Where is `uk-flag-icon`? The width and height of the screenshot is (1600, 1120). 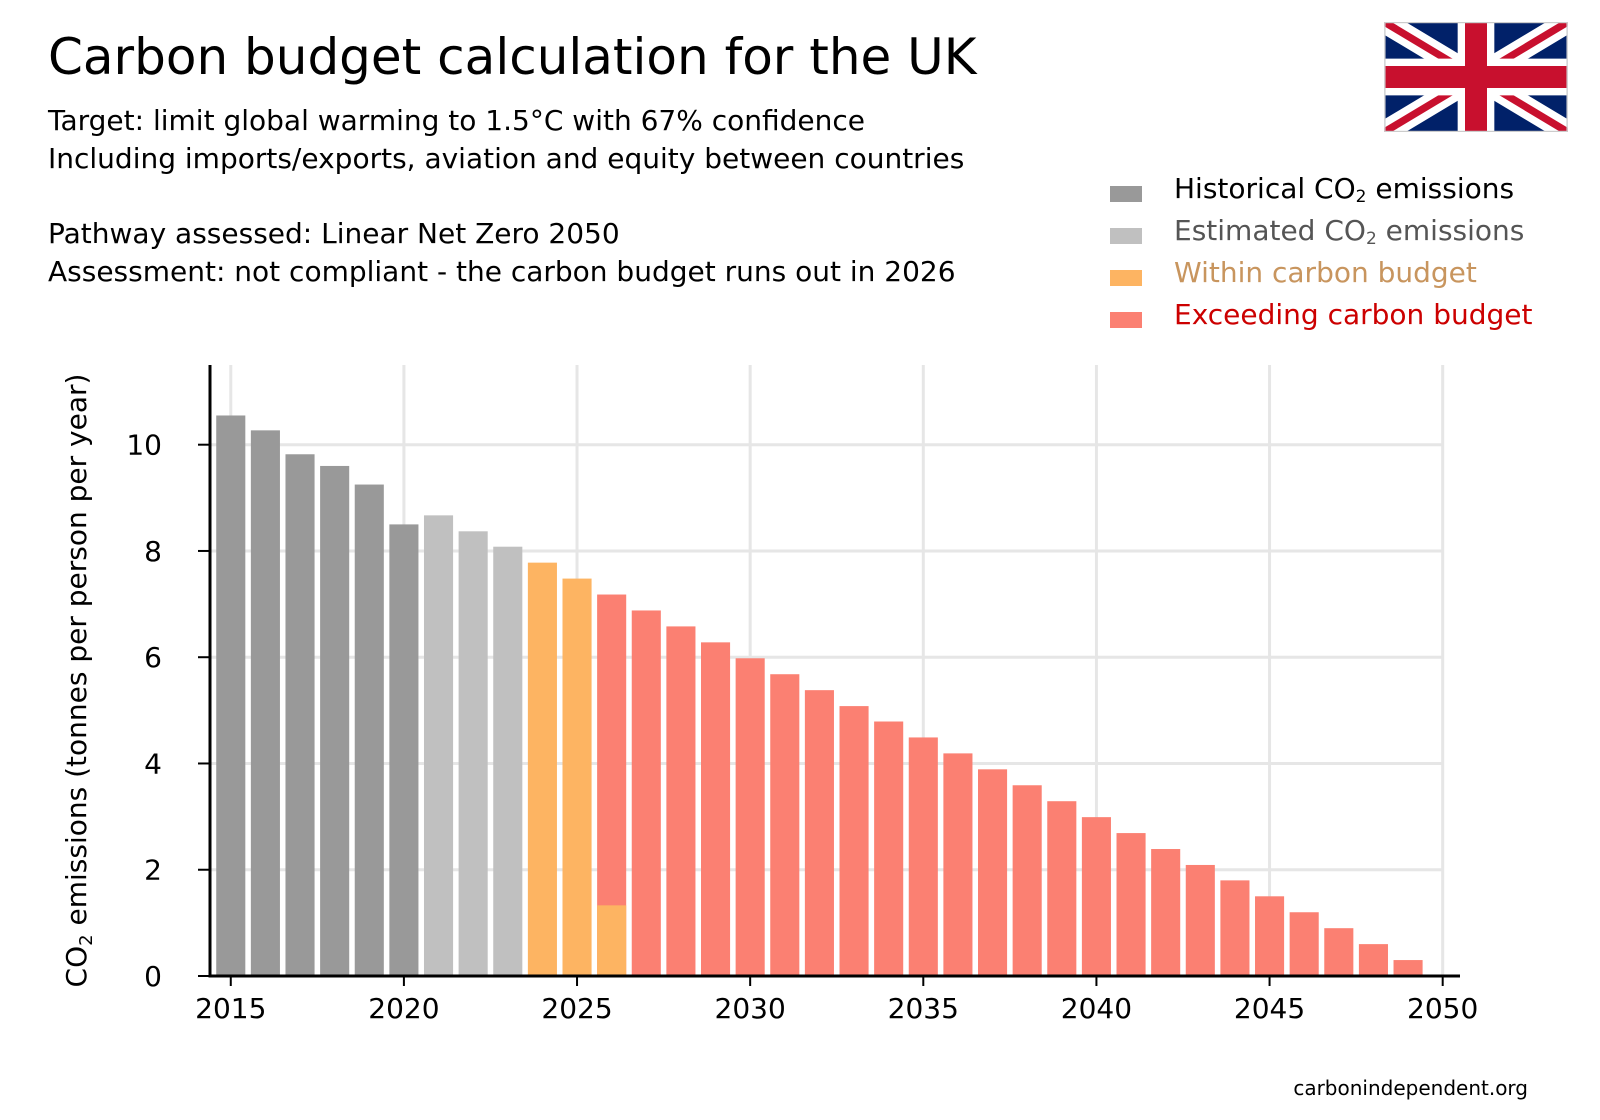
uk-flag-icon is located at coordinates (1476, 77).